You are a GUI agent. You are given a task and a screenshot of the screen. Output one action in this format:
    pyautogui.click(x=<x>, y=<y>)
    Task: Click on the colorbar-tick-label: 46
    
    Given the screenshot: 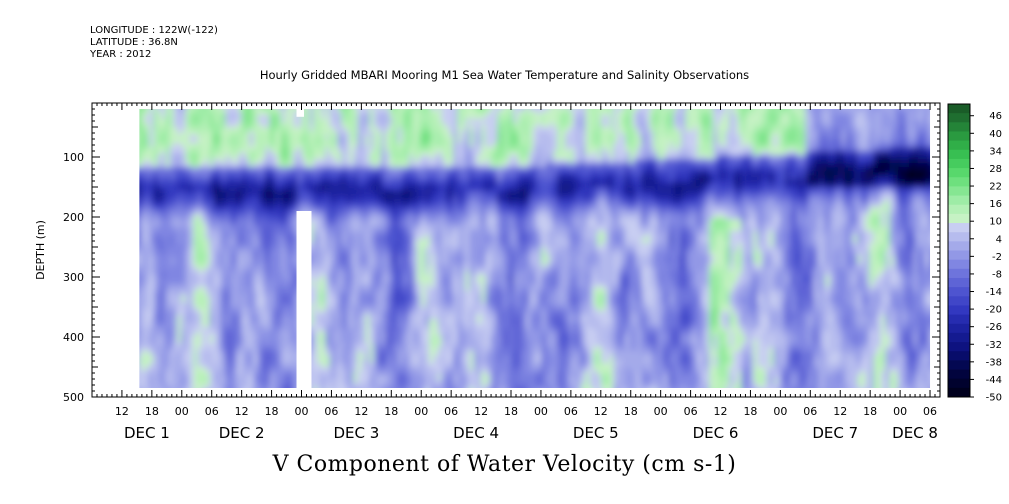 What is the action you would take?
    pyautogui.click(x=995, y=116)
    